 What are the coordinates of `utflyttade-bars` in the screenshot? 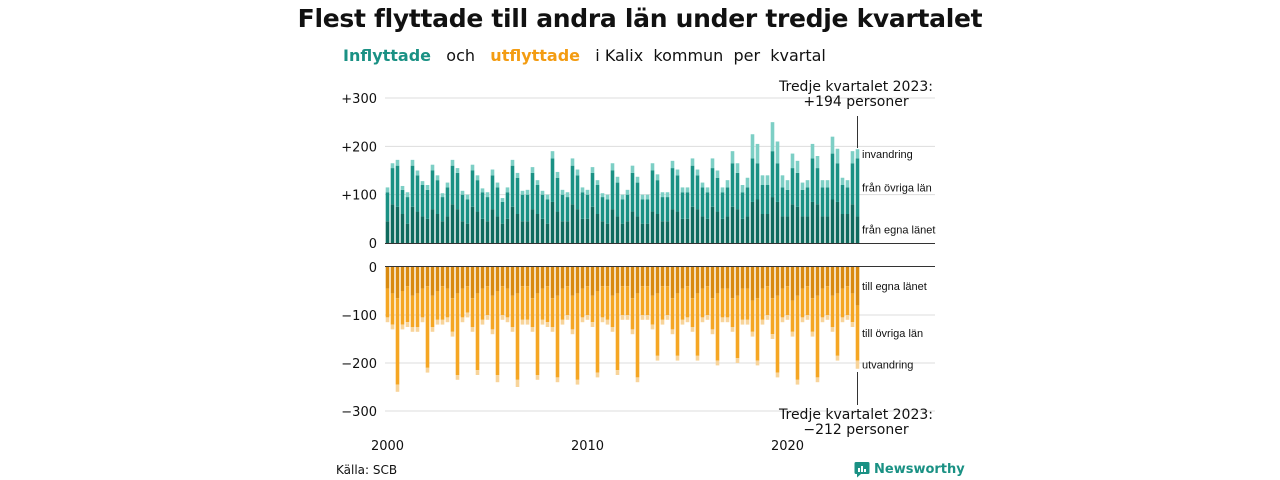 It's located at (622, 329).